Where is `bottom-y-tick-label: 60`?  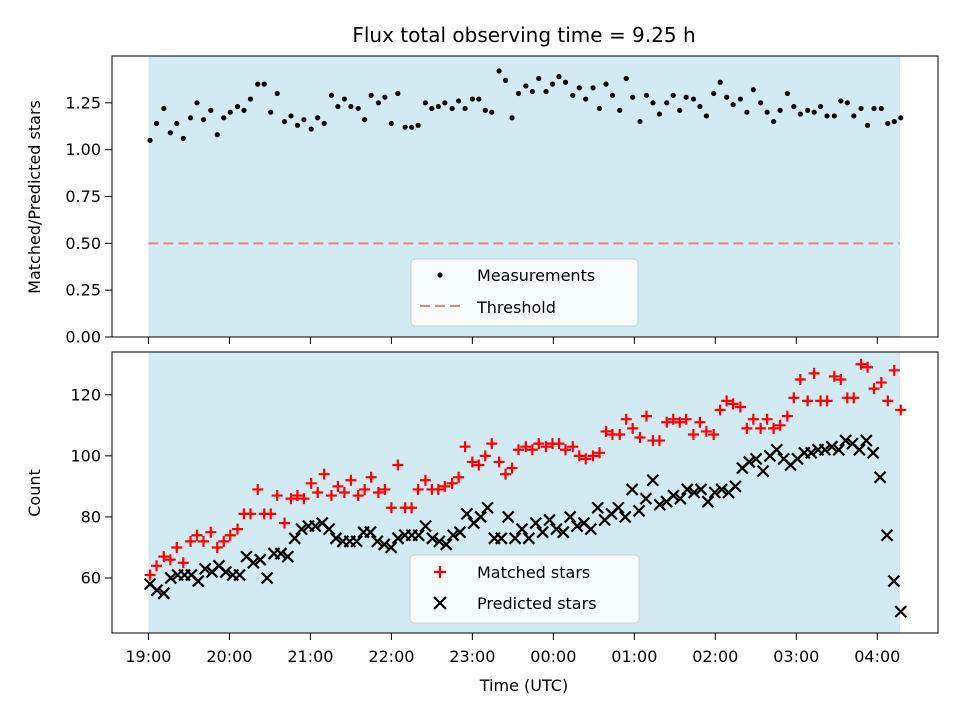 bottom-y-tick-label: 60 is located at coordinates (91, 578).